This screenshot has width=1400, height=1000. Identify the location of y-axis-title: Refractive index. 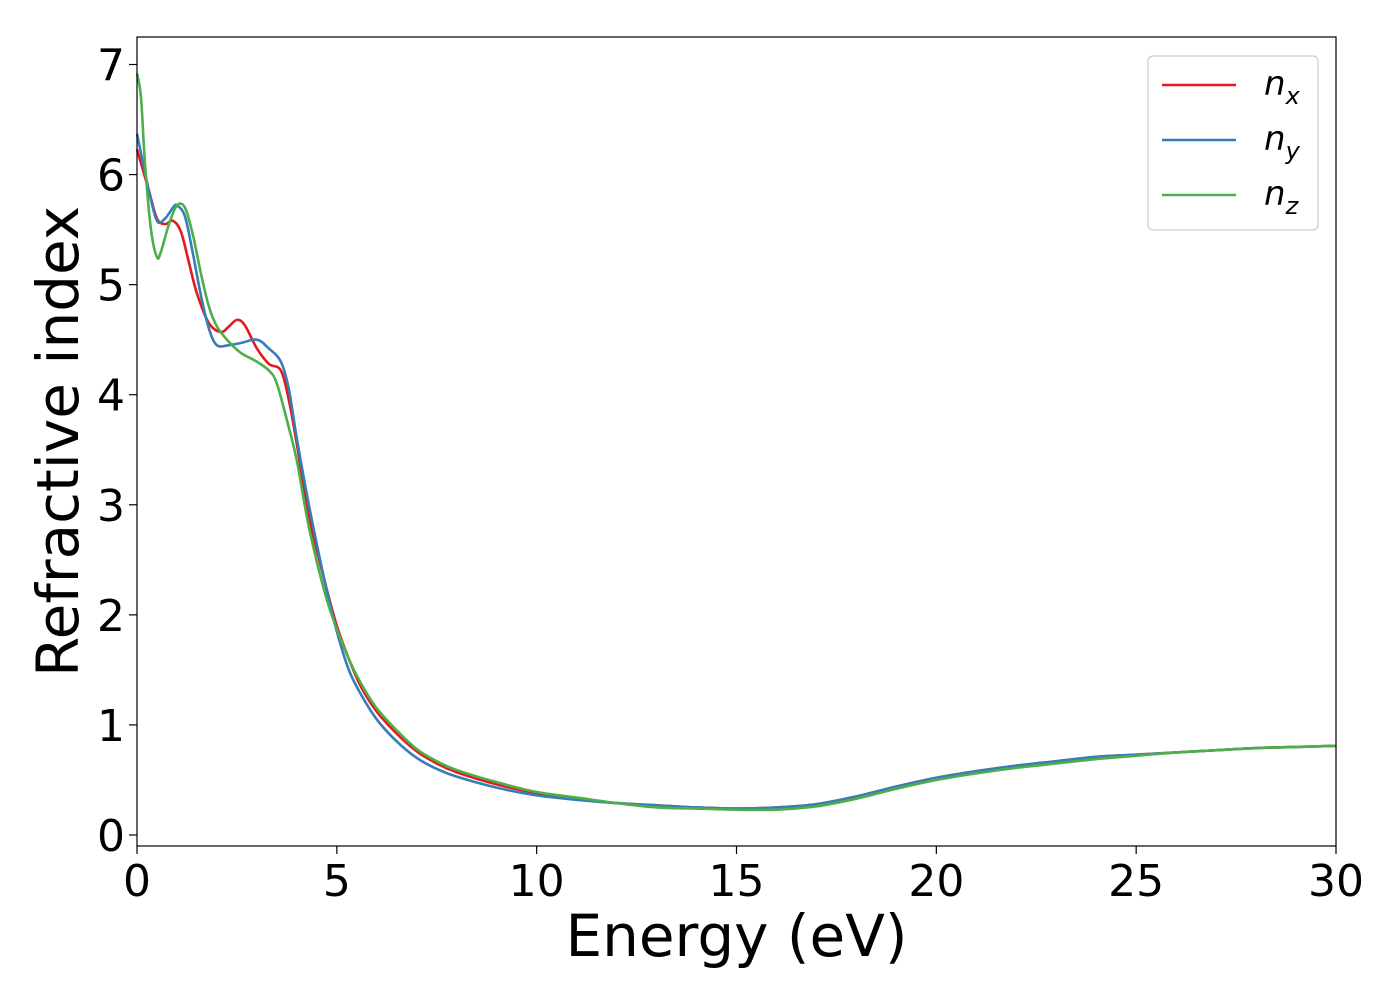
(58, 441).